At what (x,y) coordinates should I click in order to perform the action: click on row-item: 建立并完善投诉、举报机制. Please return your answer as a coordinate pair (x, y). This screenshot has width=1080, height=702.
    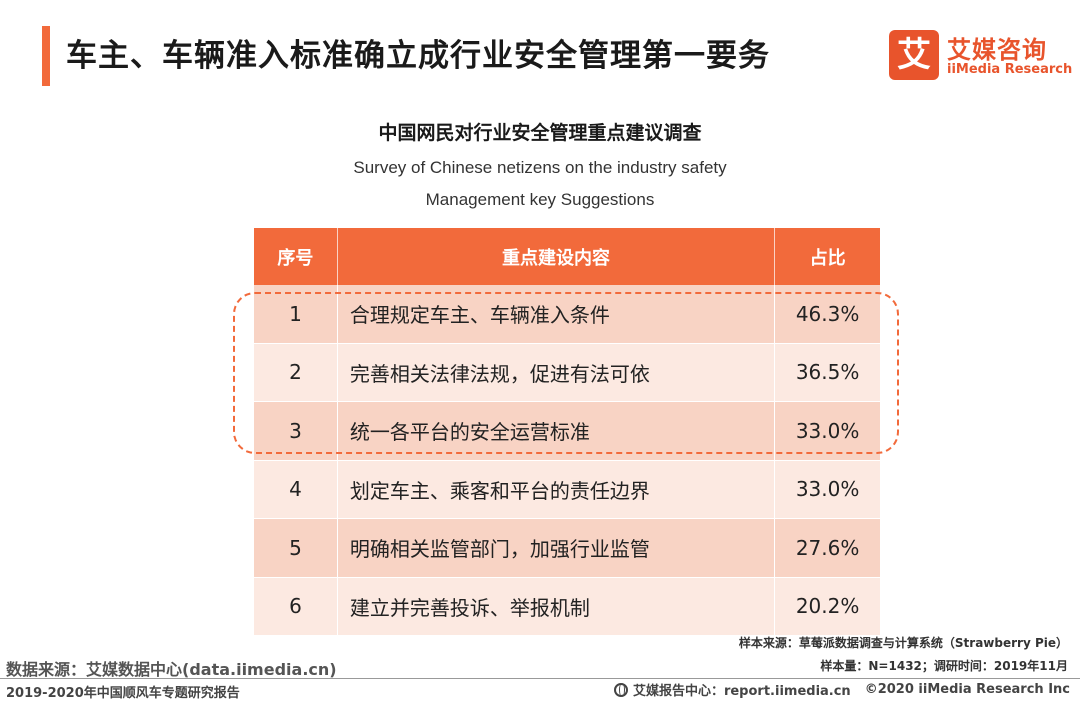
    Looking at the image, I should click on (557, 606).